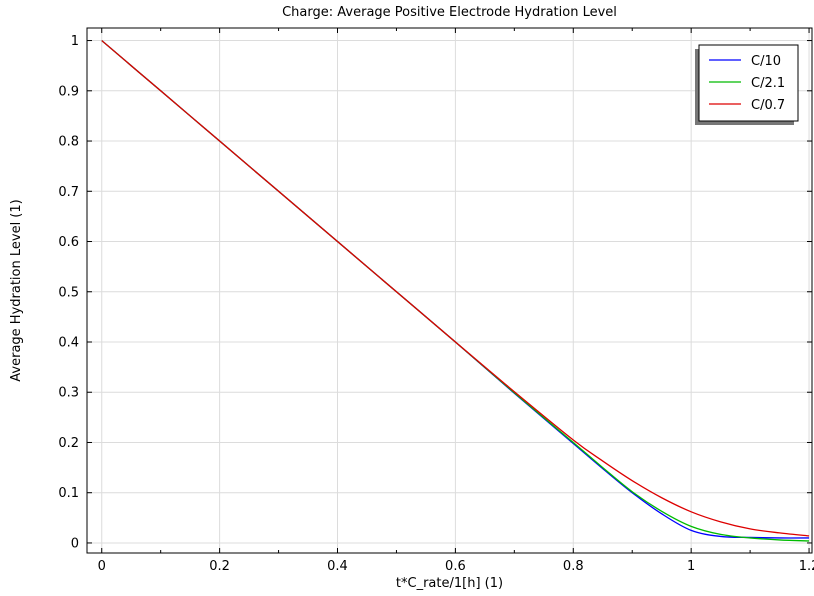 The image size is (814, 596). I want to click on y-tick-label: 0.3, so click(68, 393).